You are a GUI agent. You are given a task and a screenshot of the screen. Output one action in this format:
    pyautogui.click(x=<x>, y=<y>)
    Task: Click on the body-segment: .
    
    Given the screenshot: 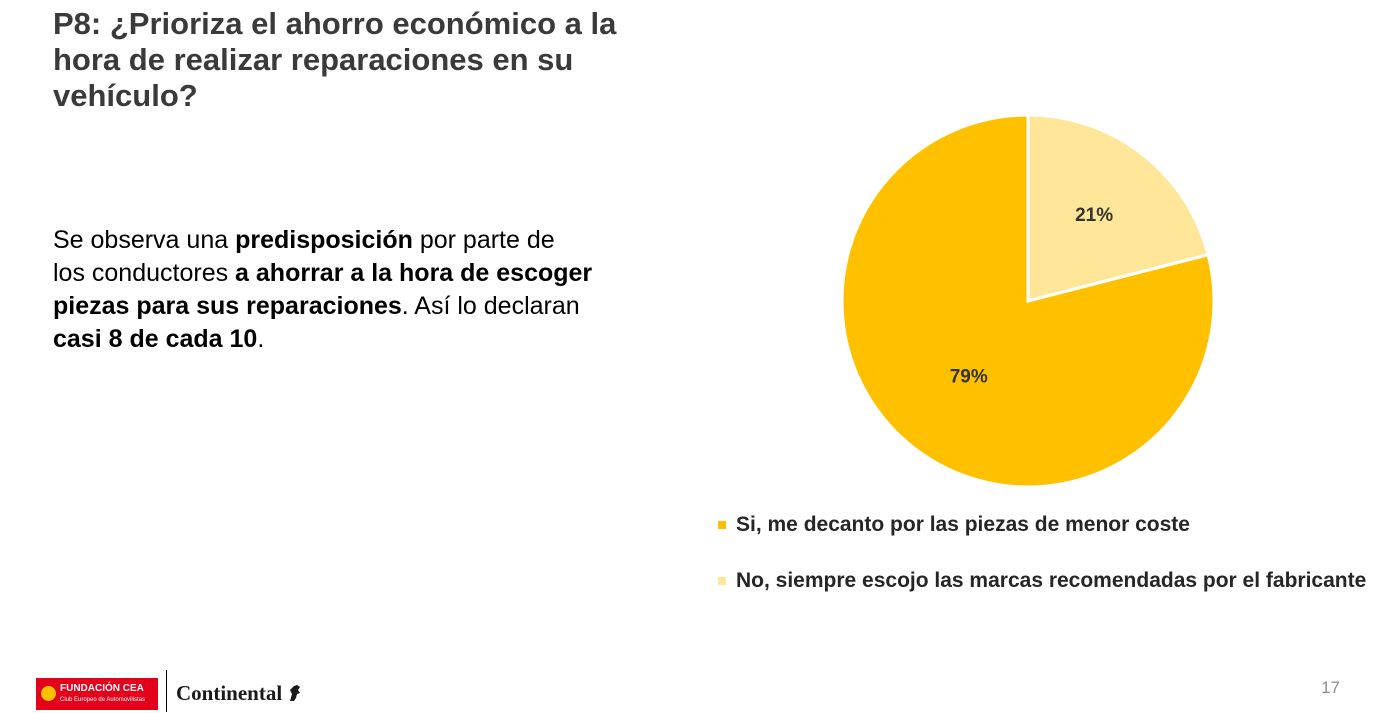 What is the action you would take?
    pyautogui.click(x=261, y=339)
    